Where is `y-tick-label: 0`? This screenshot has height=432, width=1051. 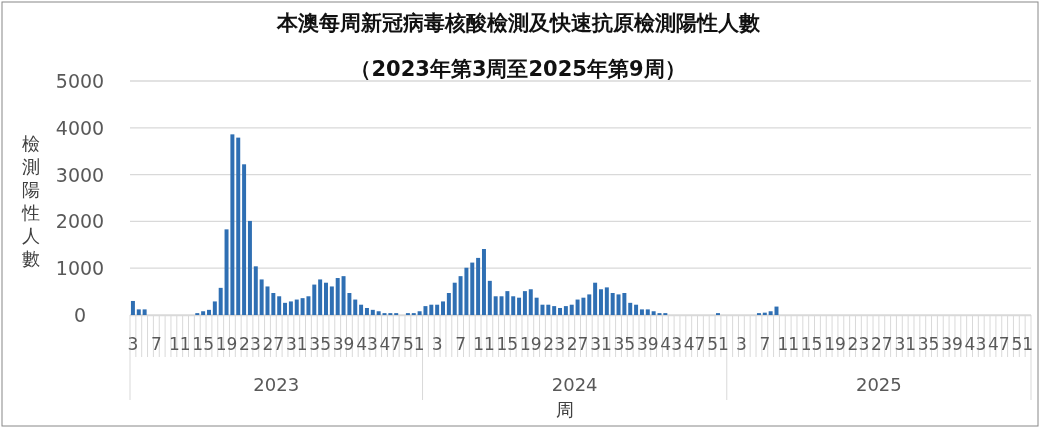 y-tick-label: 0 is located at coordinates (80, 315).